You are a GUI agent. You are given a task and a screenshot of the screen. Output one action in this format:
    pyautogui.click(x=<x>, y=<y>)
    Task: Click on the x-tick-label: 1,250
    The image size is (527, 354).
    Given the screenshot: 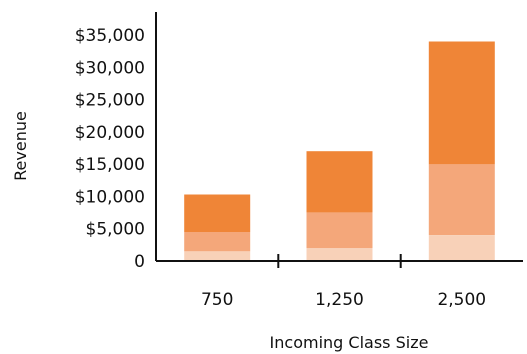 What is the action you would take?
    pyautogui.click(x=339, y=300)
    